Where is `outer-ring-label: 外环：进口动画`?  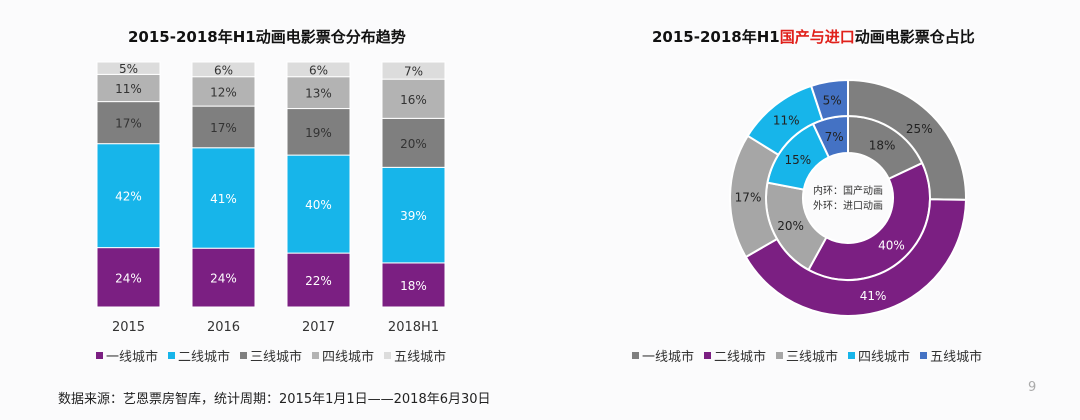
outer-ring-label: 外环：进口动画 is located at coordinates (848, 206).